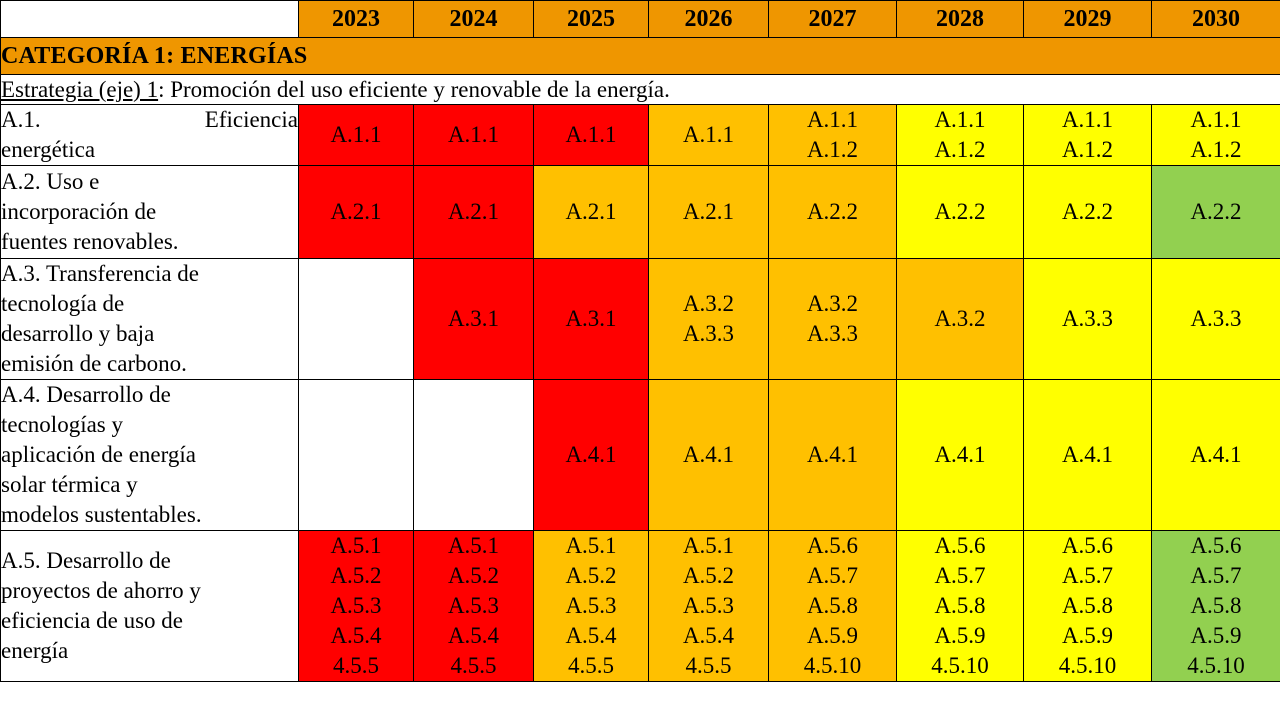 The height and width of the screenshot is (720, 1280). What do you see at coordinates (1215, 212) in the screenshot?
I see `schedule-cell-2030: A.2.2` at bounding box center [1215, 212].